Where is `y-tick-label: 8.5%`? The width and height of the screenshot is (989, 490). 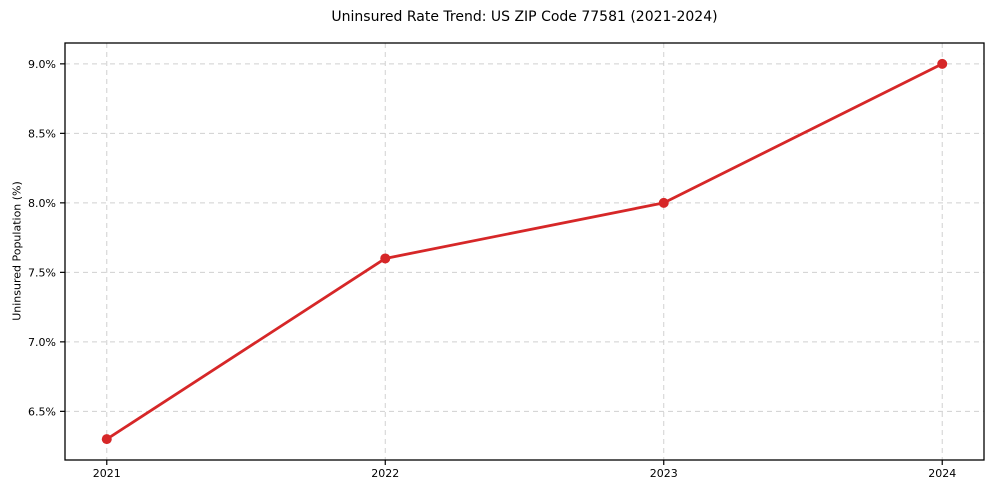 y-tick-label: 8.5% is located at coordinates (42, 133).